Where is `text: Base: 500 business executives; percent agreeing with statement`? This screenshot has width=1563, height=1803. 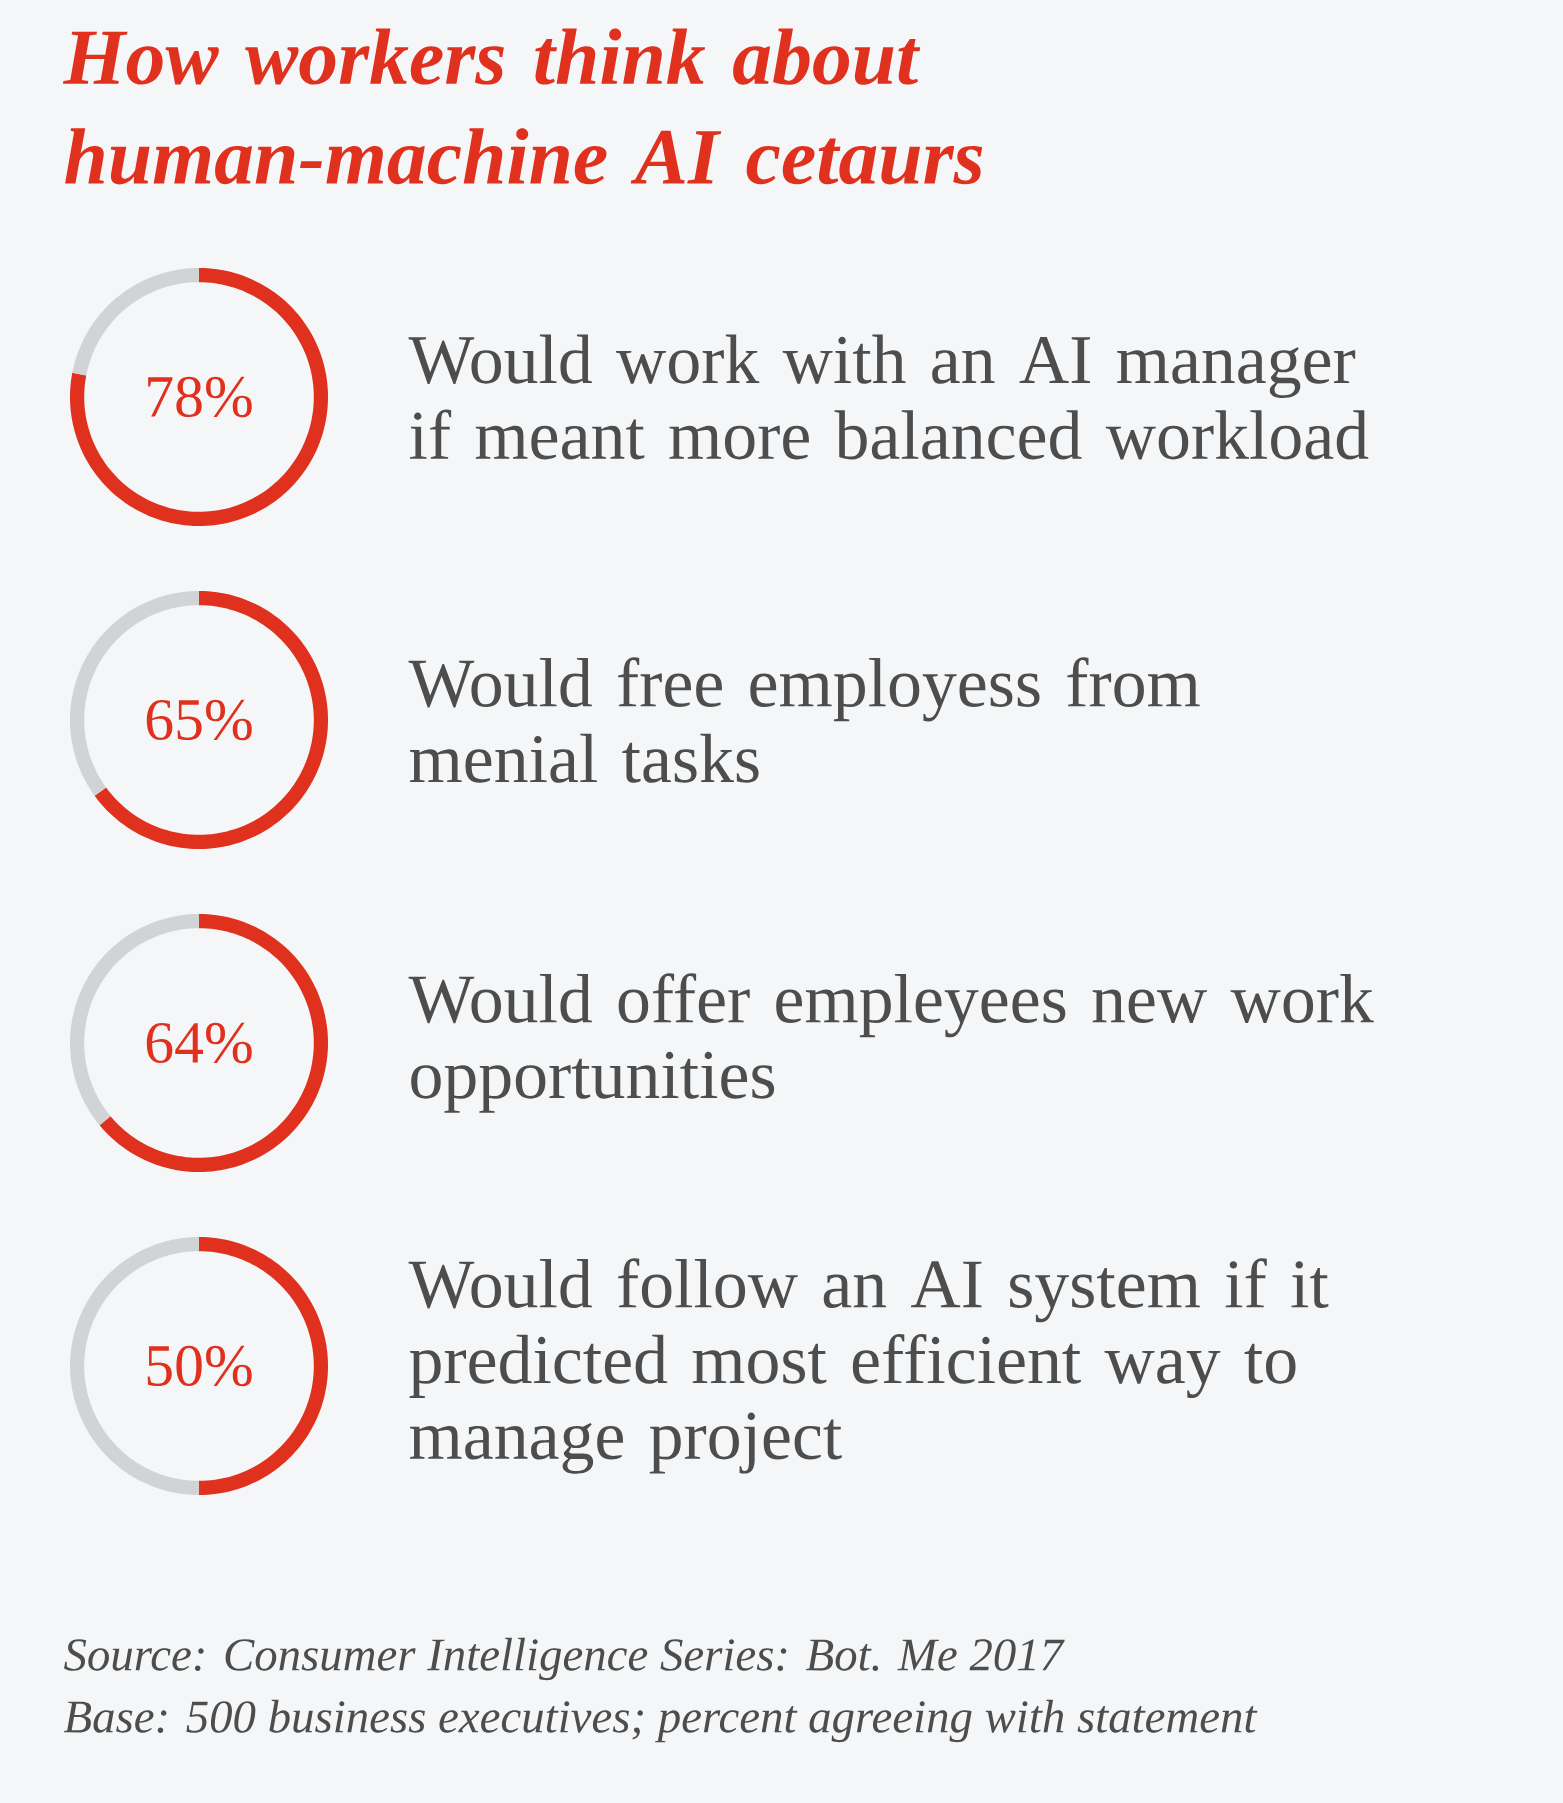
text: Base: 500 business executives; percent agreeing with statement is located at coordinates (660, 1721).